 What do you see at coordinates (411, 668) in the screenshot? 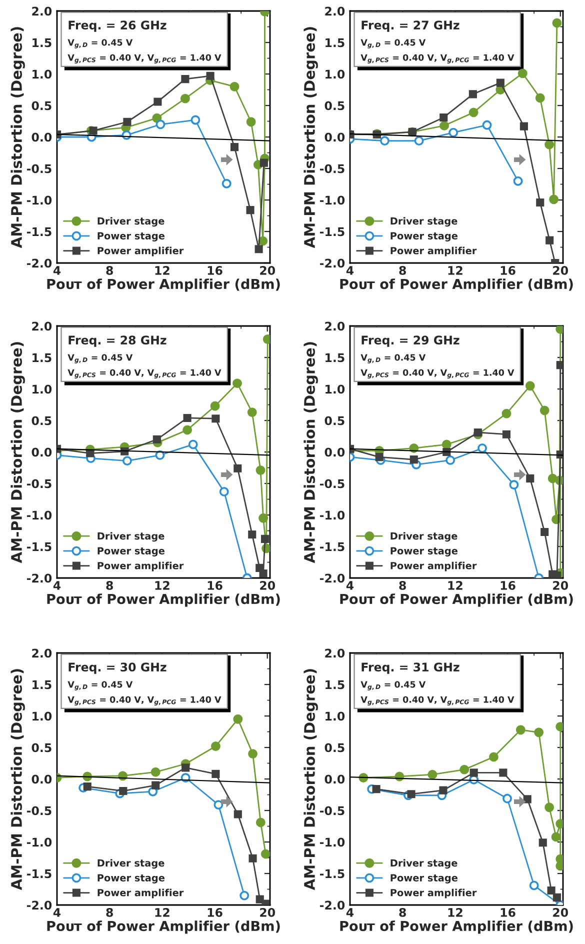
I see `annotation: Freq. = 31 GHz` at bounding box center [411, 668].